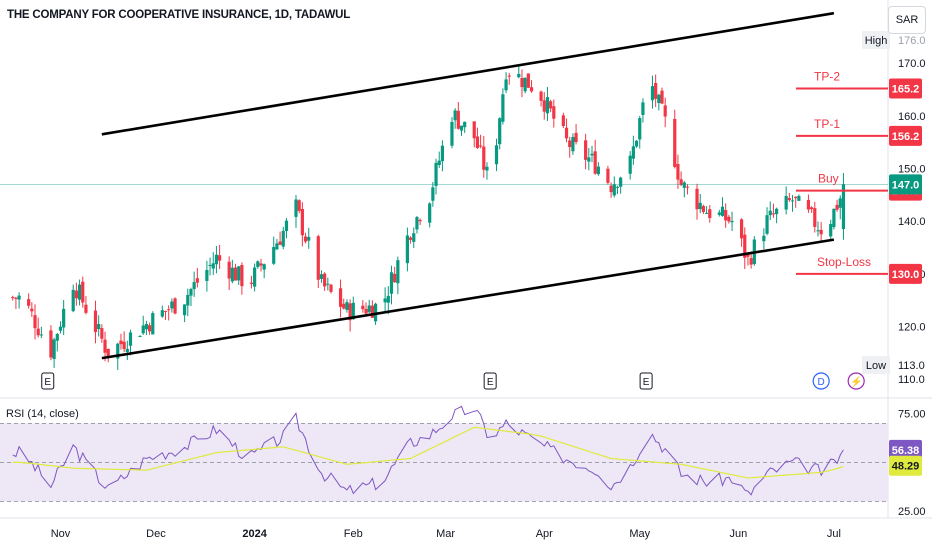  I want to click on time-tick-label: 2024, so click(254, 534).